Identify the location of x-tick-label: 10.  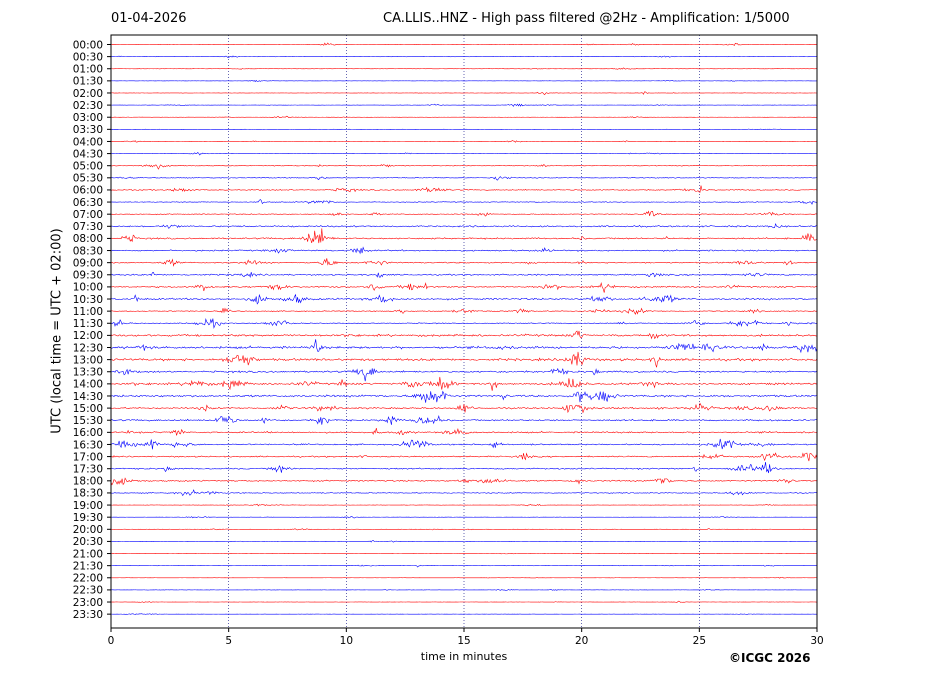
(346, 641).